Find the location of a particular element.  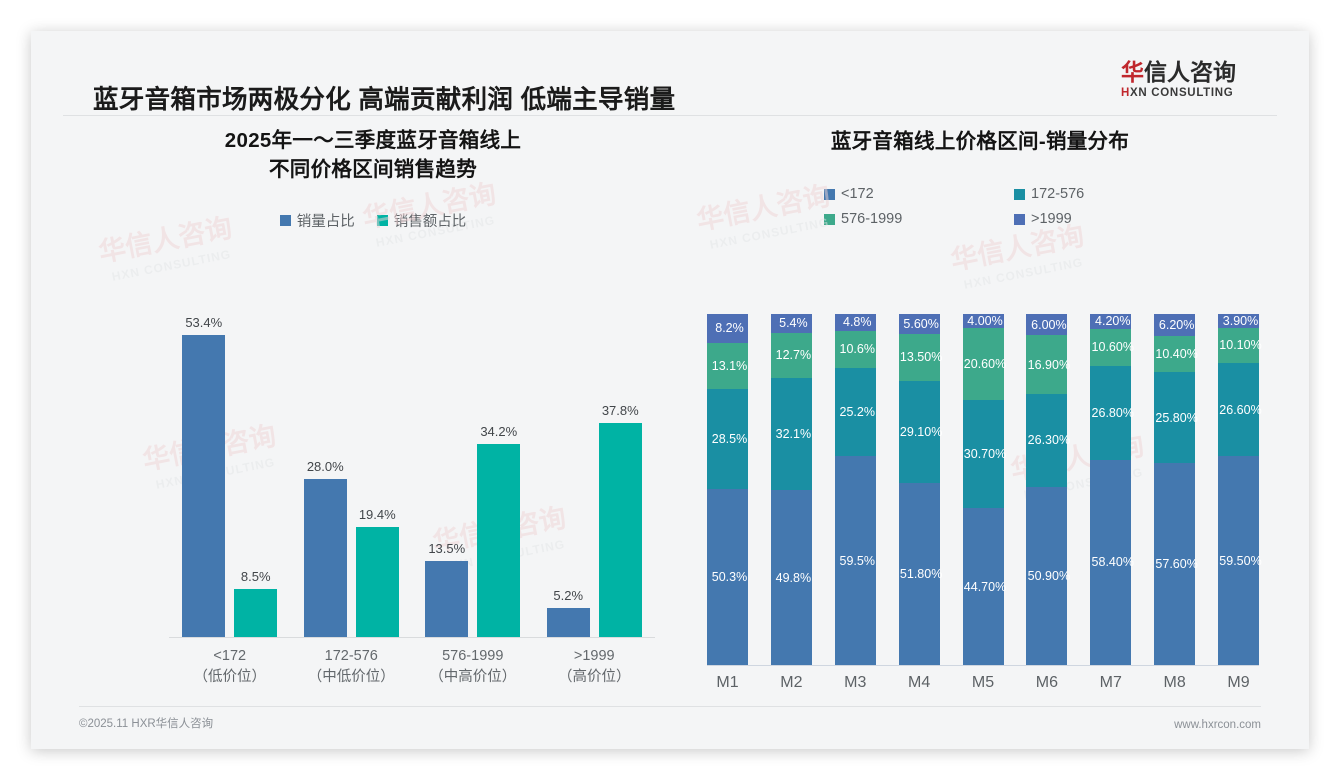

stacked-bar-segment: 10.60% is located at coordinates (1112, 347).